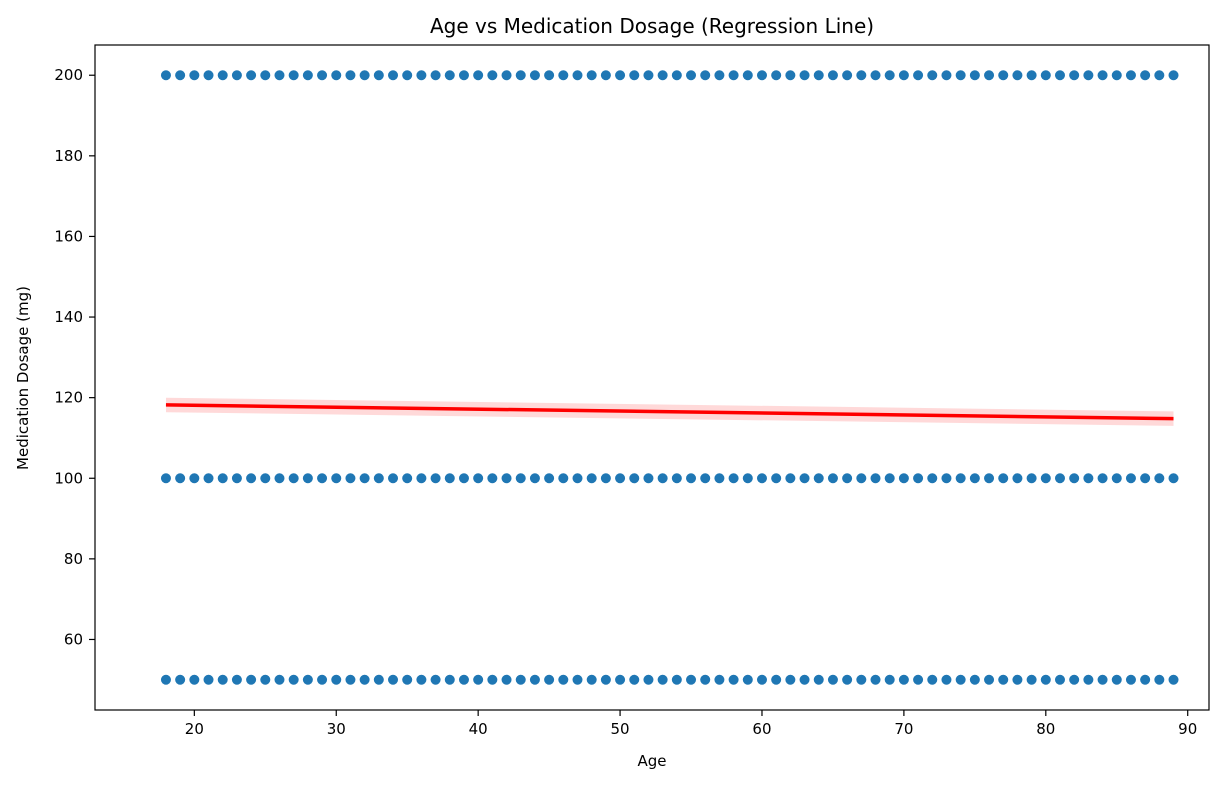 Image resolution: width=1224 pixels, height=785 pixels. What do you see at coordinates (68, 75) in the screenshot?
I see `y-tick-label: 200` at bounding box center [68, 75].